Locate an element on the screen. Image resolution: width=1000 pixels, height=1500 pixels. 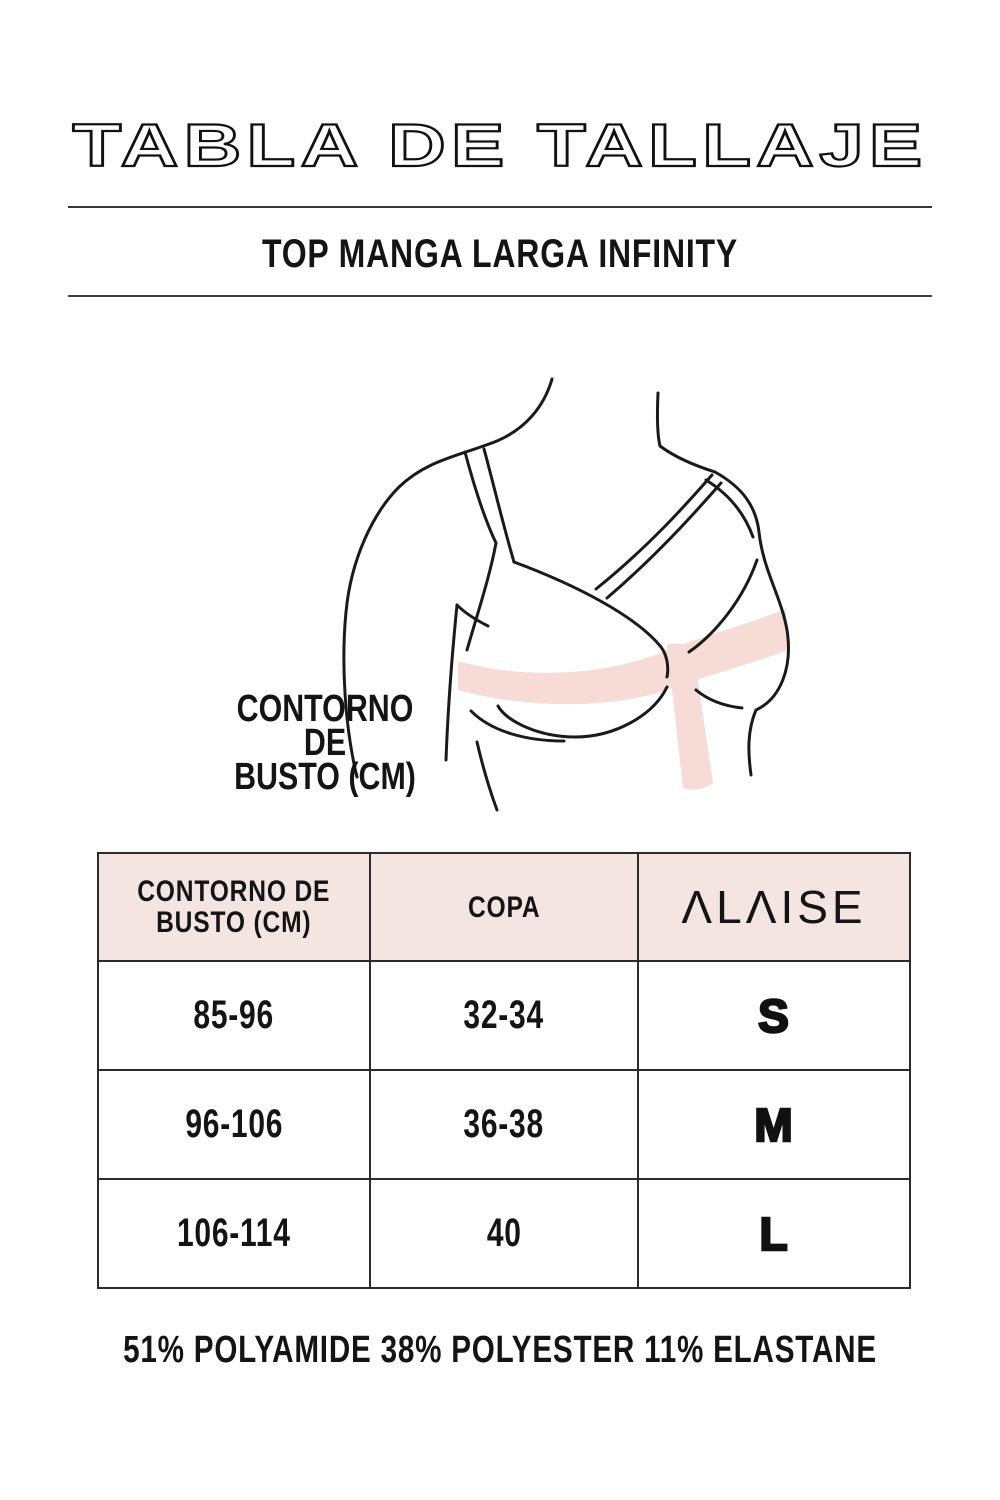
page-title: TABLA DE TALLAJE is located at coordinates (499, 145).